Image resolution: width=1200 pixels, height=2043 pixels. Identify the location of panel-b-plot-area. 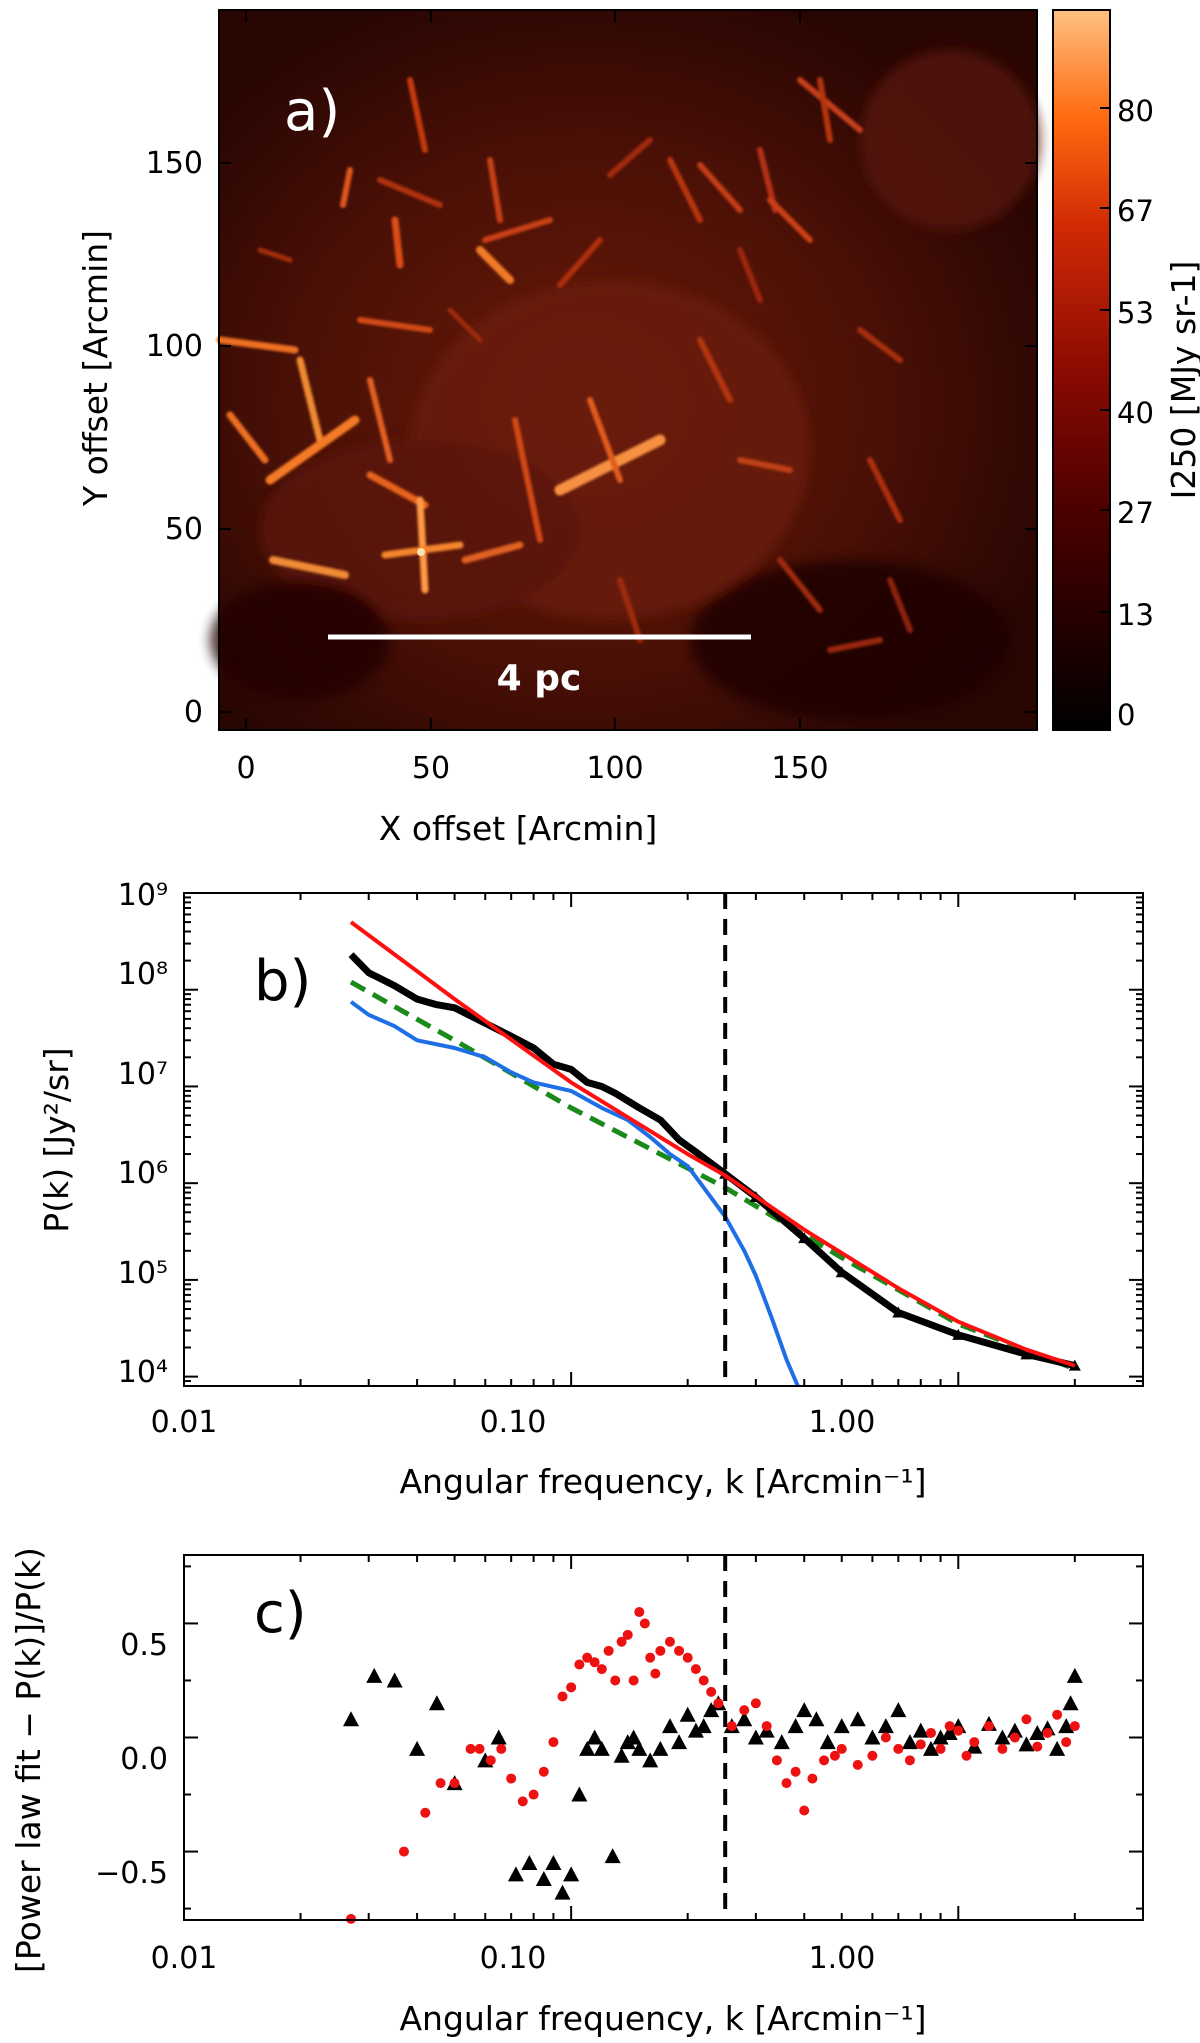
(714, 1140).